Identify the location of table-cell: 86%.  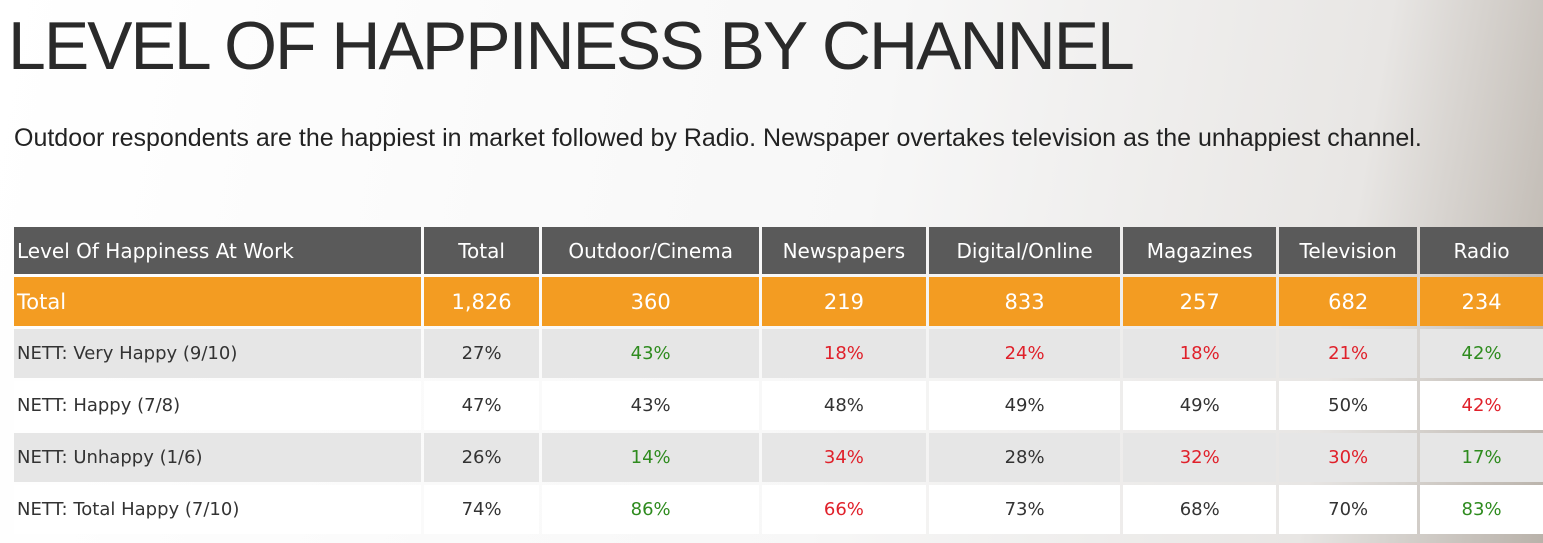
(650, 509).